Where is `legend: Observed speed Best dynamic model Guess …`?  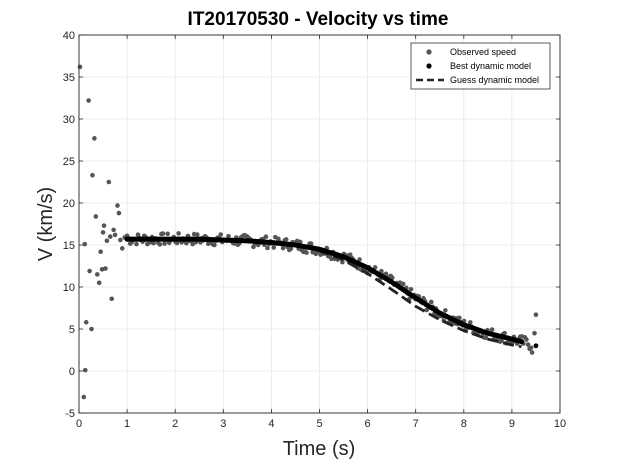 legend: Observed speed Best dynamic model Guess … is located at coordinates (480, 66).